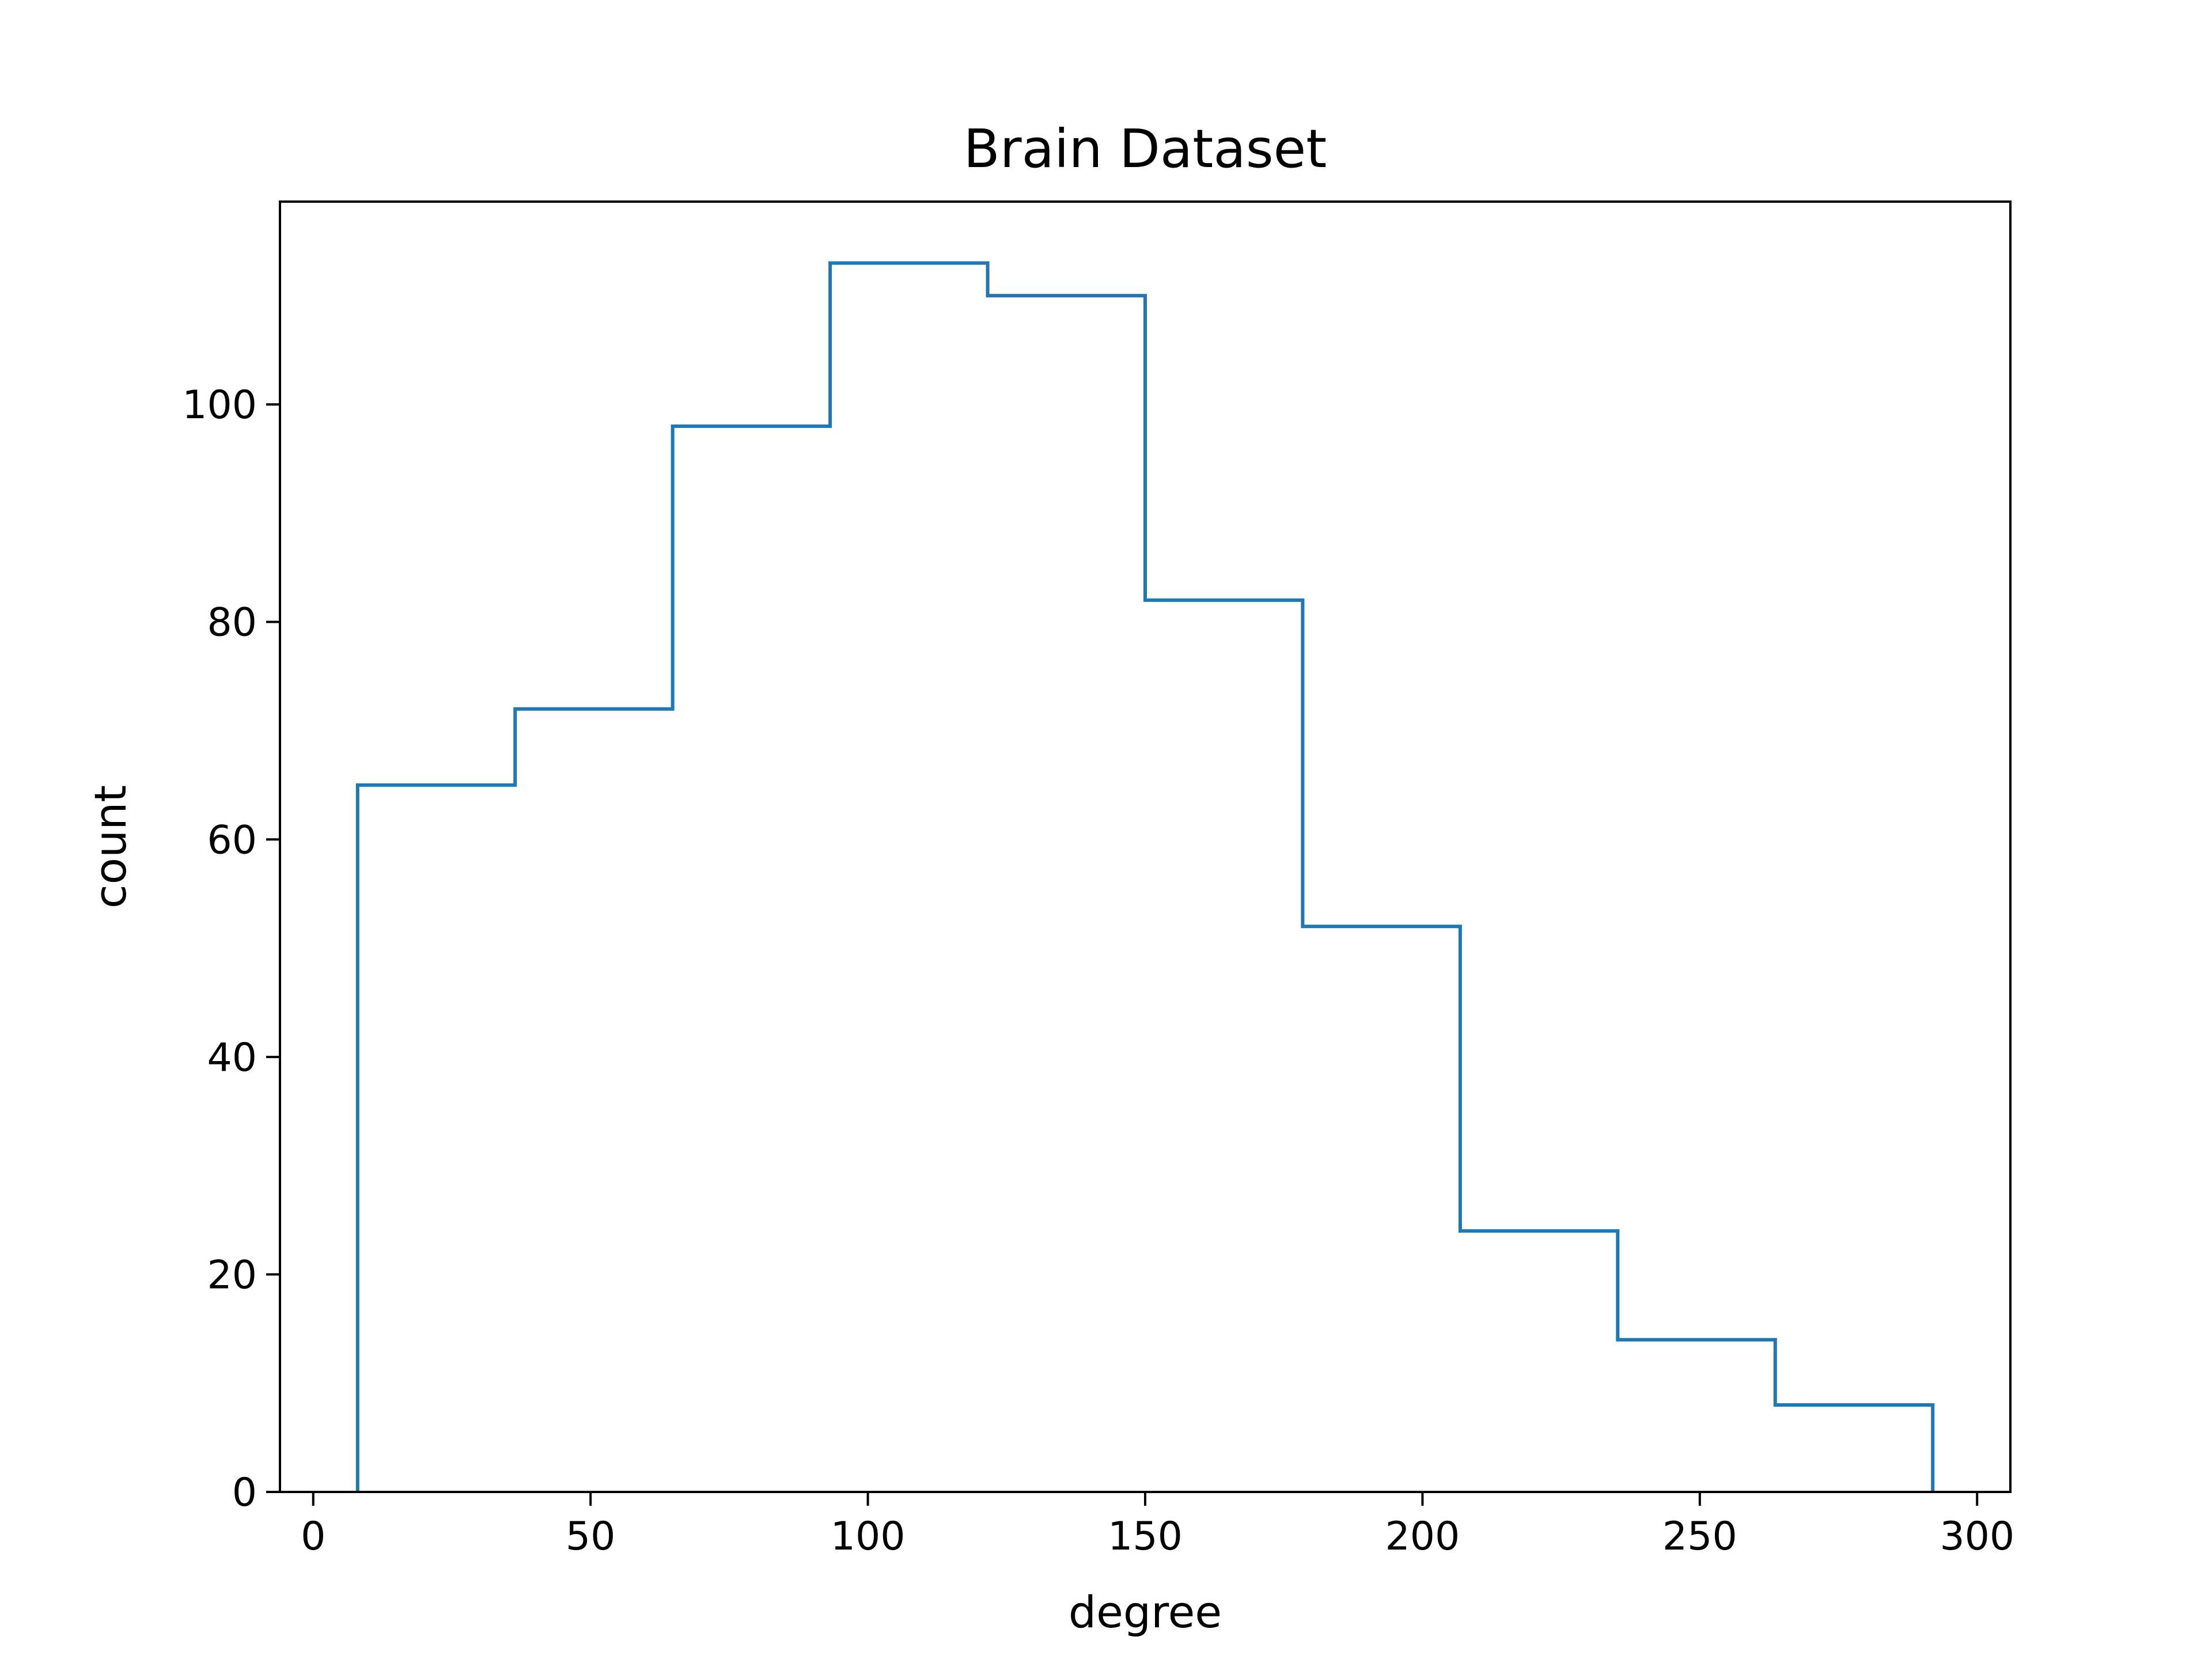 Image resolution: width=2212 pixels, height=1659 pixels. I want to click on y-tick-label: 0, so click(244, 1493).